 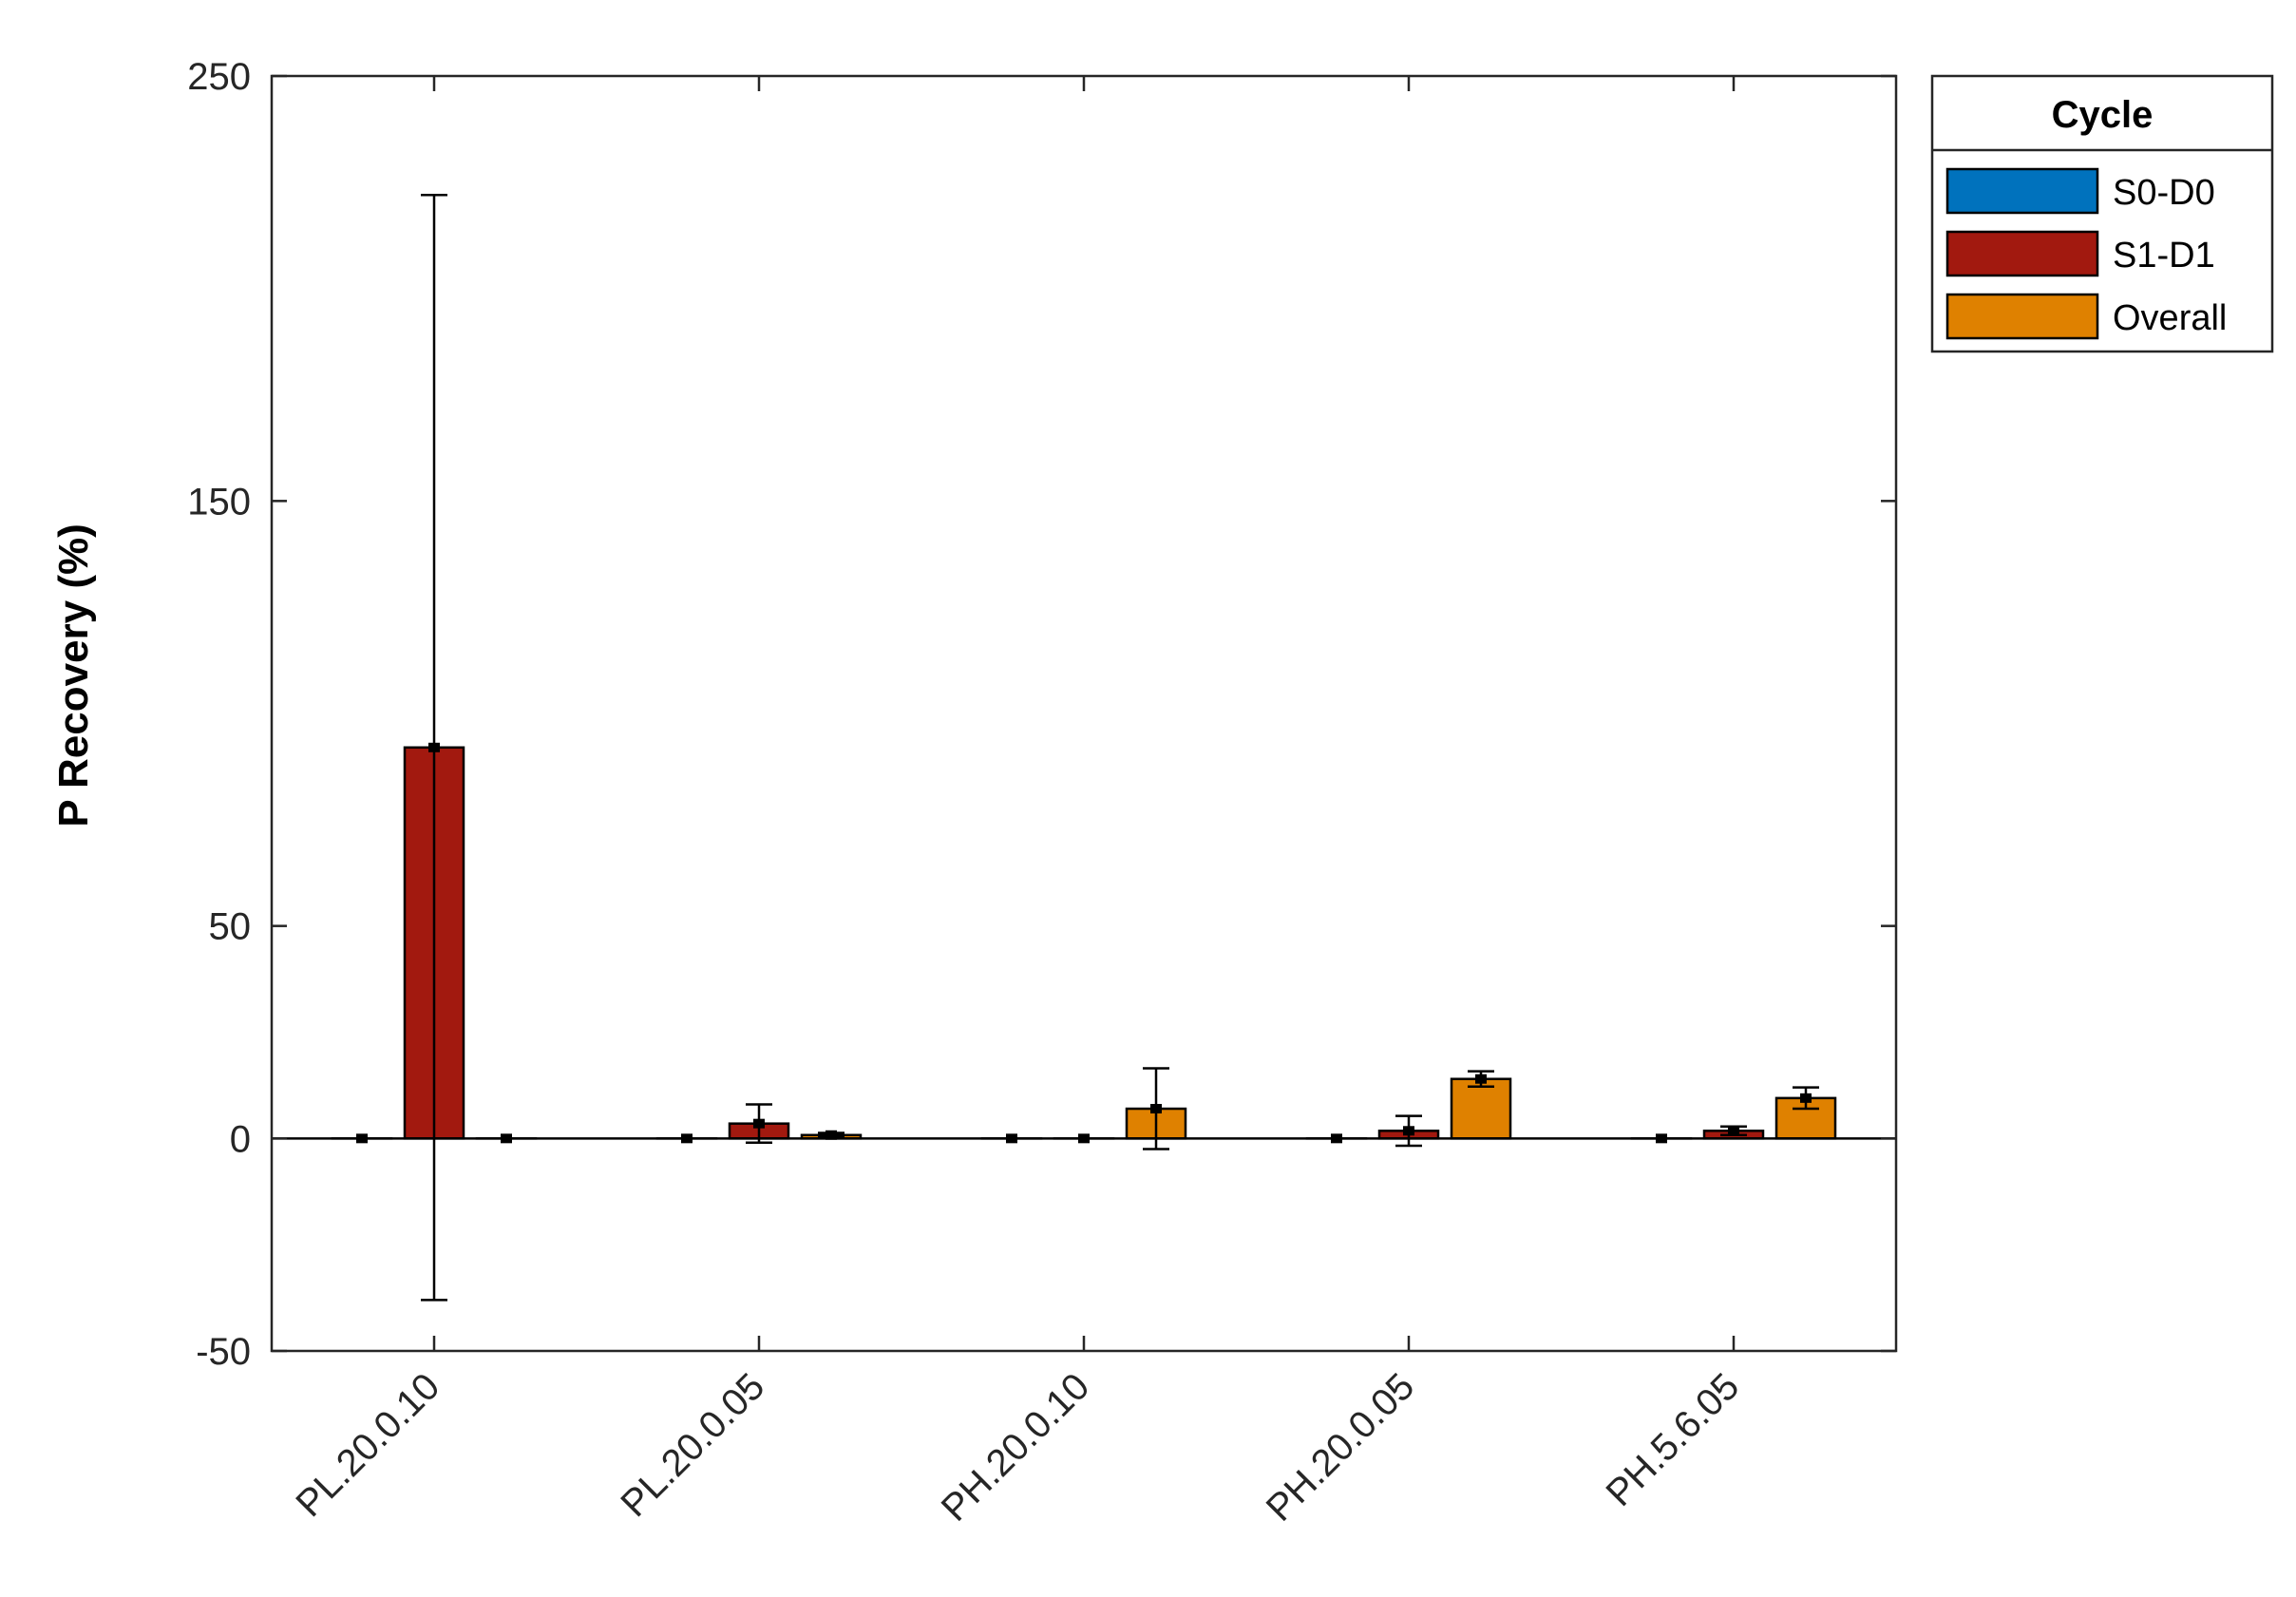 I want to click on legend-item: S0-D0, so click(x=2081, y=191).